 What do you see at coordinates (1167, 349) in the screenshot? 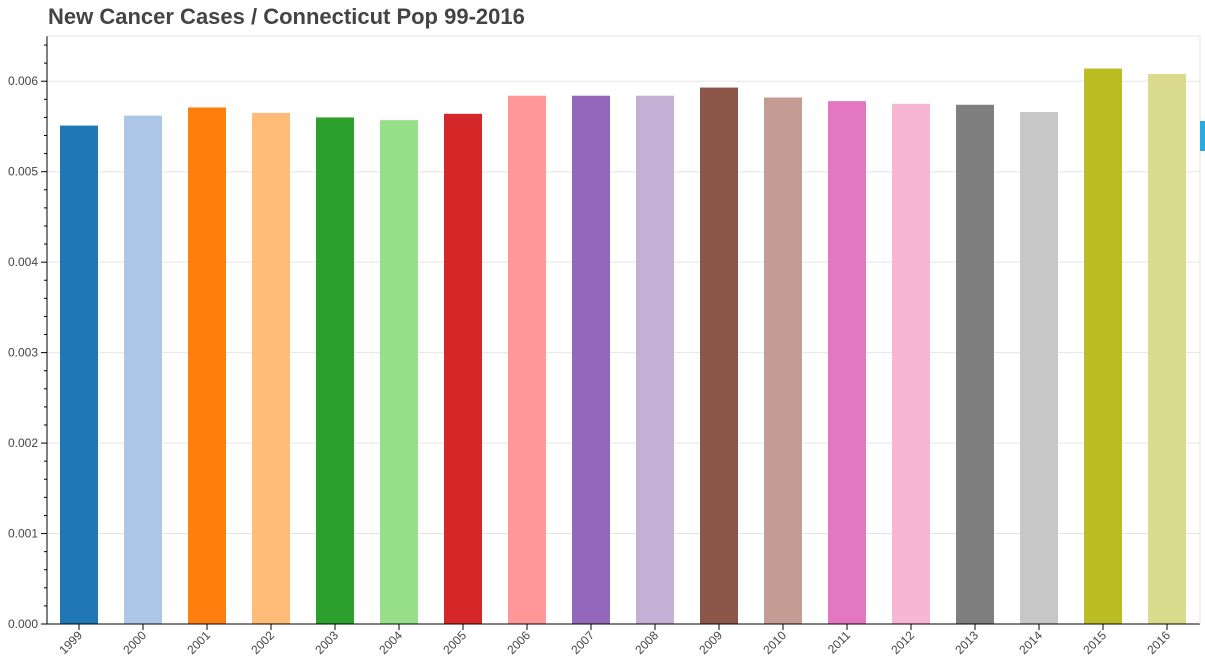
I see `bar-2016` at bounding box center [1167, 349].